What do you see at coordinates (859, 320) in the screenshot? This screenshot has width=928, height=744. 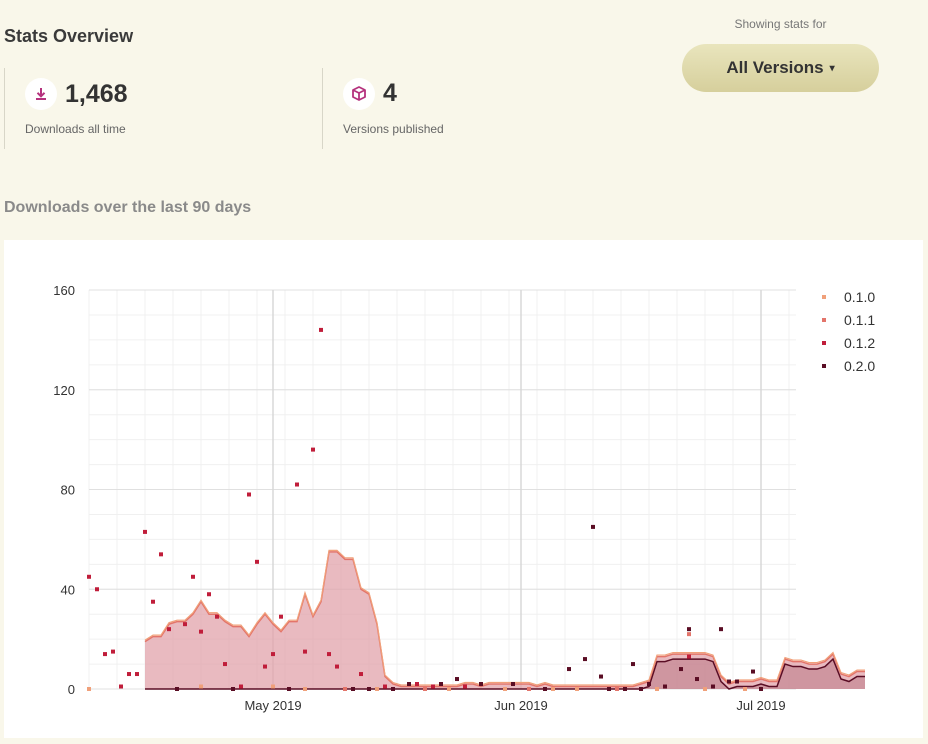 I see `legend-entry: 0.1.1` at bounding box center [859, 320].